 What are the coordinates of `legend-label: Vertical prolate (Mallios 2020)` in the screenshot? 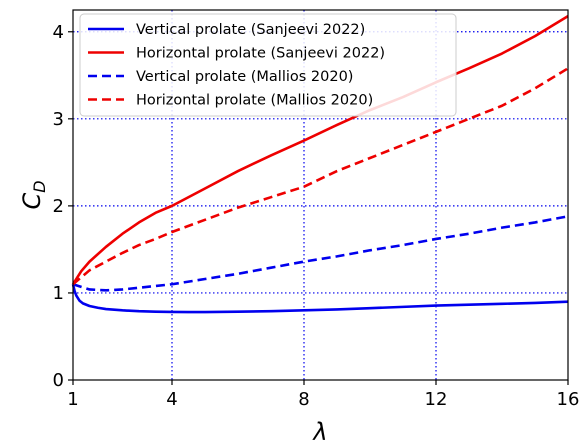 It's located at (244, 77).